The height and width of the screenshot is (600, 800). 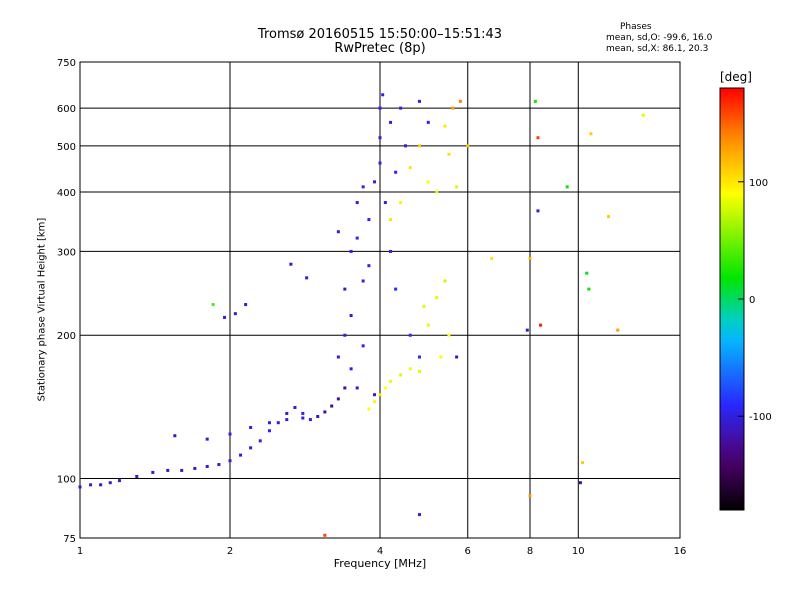 I want to click on x-tick-label: 2, so click(x=230, y=551).